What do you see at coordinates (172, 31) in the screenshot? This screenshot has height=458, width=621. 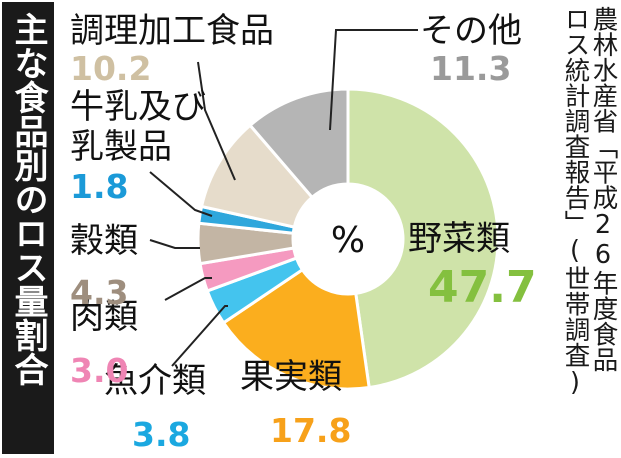 I see `slice-name-label-processed-food: 調理加工食品` at bounding box center [172, 31].